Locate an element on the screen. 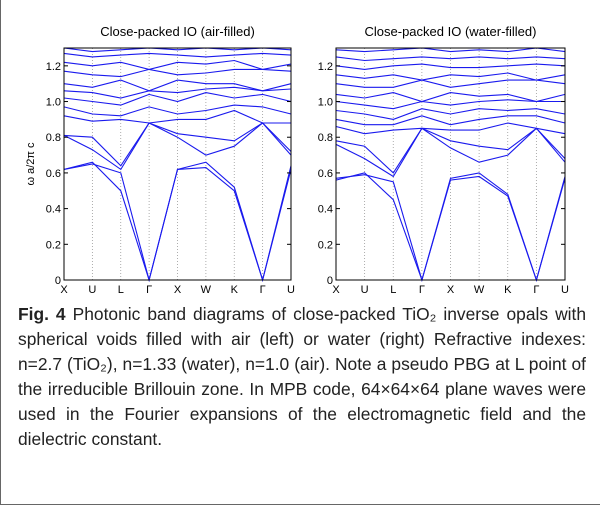 The height and width of the screenshot is (507, 602). figure-label: Fig. 4 is located at coordinates (42, 314).